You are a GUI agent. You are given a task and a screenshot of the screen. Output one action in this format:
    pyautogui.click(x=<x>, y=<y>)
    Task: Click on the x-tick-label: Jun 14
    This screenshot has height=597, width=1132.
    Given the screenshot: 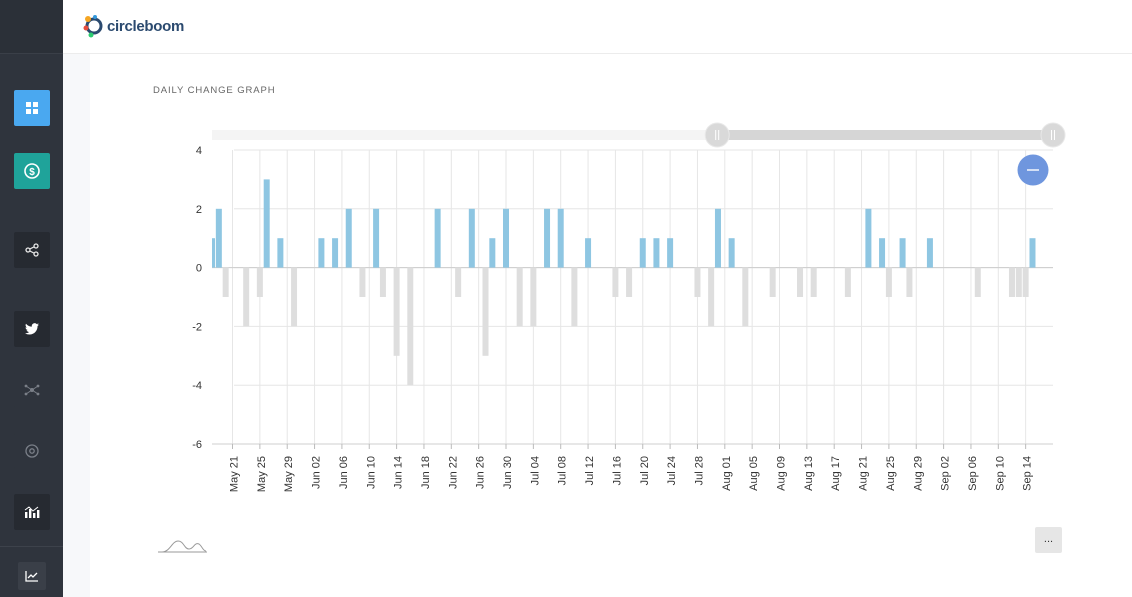 What is the action you would take?
    pyautogui.click(x=399, y=472)
    